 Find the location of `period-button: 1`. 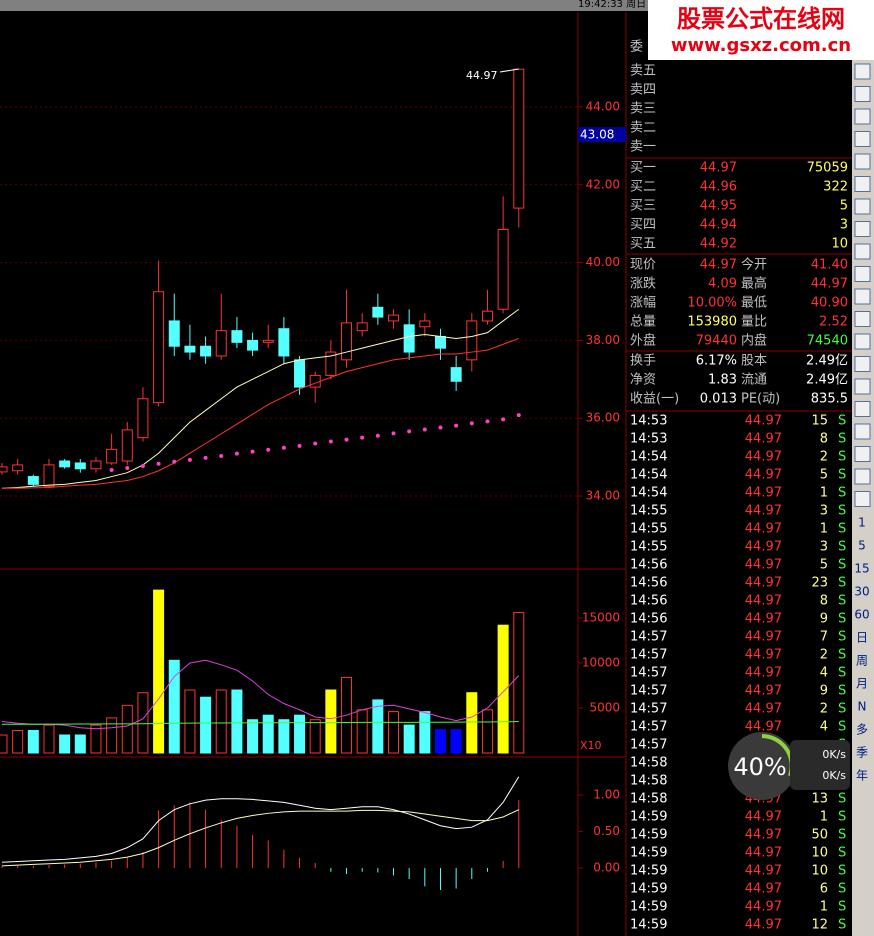

period-button: 1 is located at coordinates (862, 523).